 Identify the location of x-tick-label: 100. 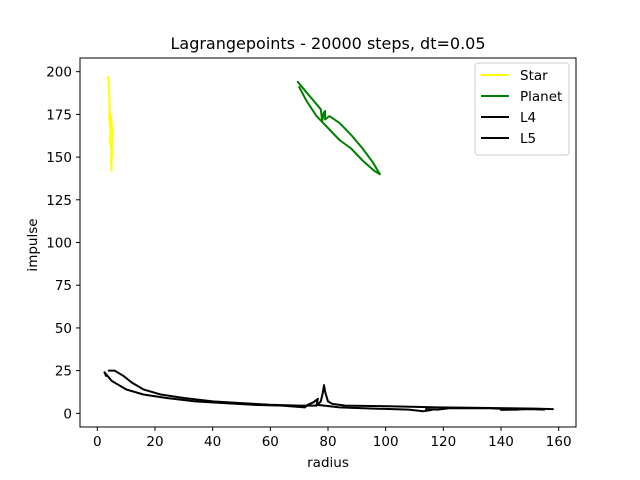
(386, 442).